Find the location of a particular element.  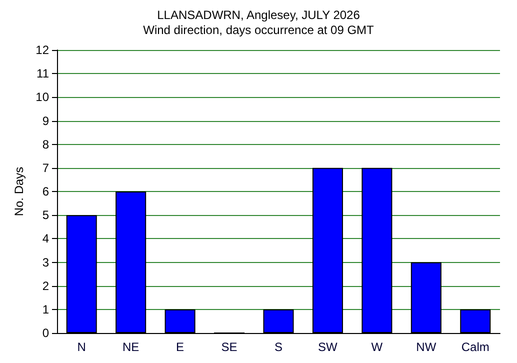

x-tick-label: SE is located at coordinates (229, 347).